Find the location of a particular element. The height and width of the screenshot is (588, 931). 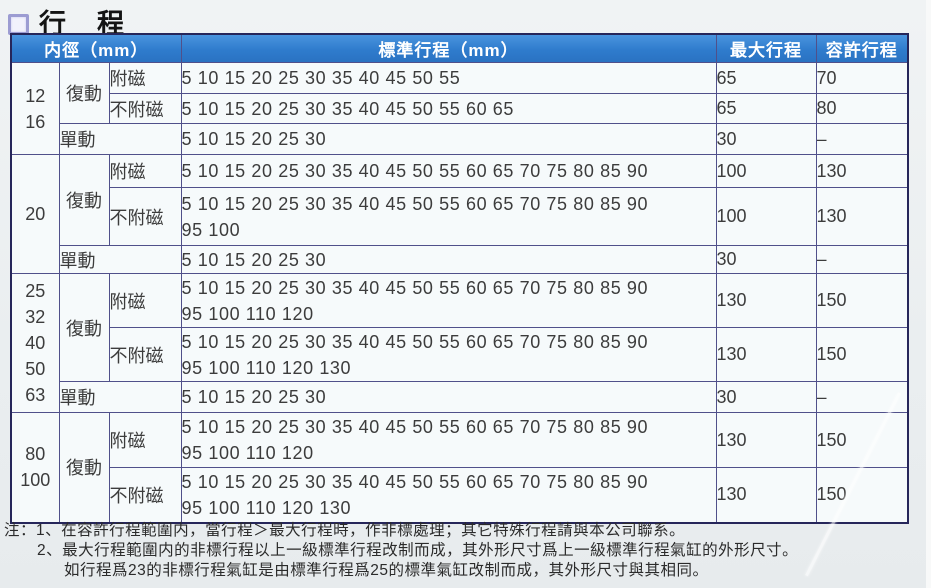

bore-value: 100 is located at coordinates (35, 480).